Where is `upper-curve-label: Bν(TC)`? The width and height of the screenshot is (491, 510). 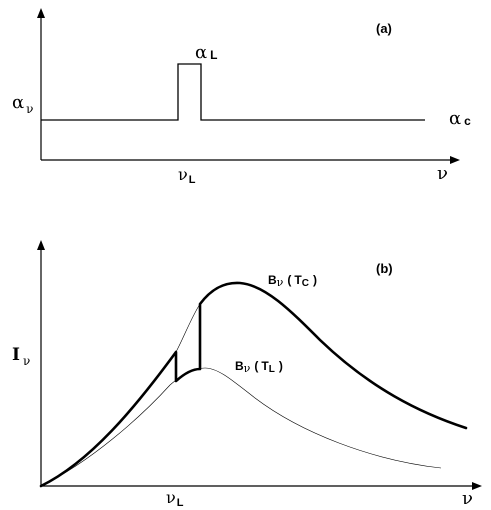 upper-curve-label: Bν(TC) is located at coordinates (292, 281).